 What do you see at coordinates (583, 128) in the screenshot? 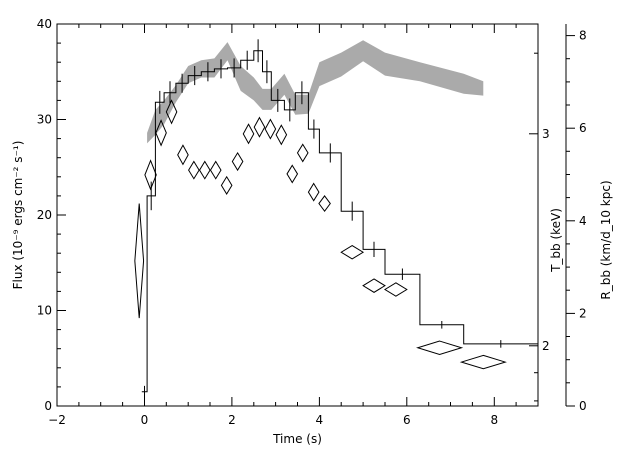
I see `radius-tick-label: 6` at bounding box center [583, 128].